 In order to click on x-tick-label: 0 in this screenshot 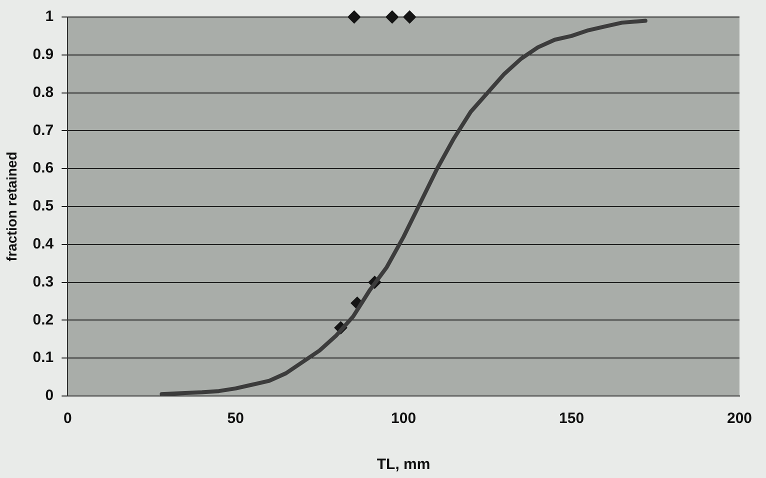, I will do `click(67, 419)`.